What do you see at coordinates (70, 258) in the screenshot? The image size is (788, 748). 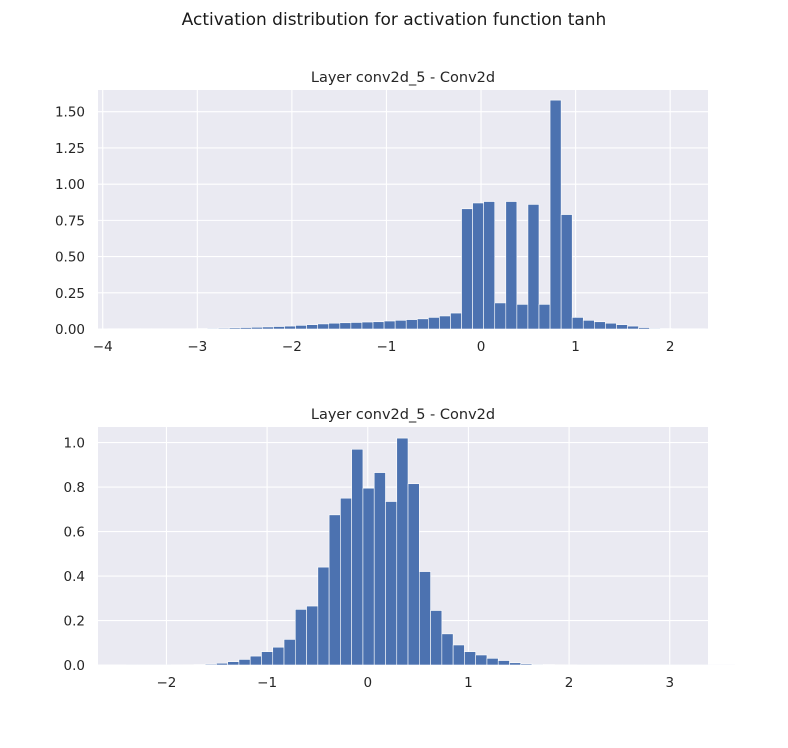 I see `y-tick-label: 0.50` at bounding box center [70, 258].